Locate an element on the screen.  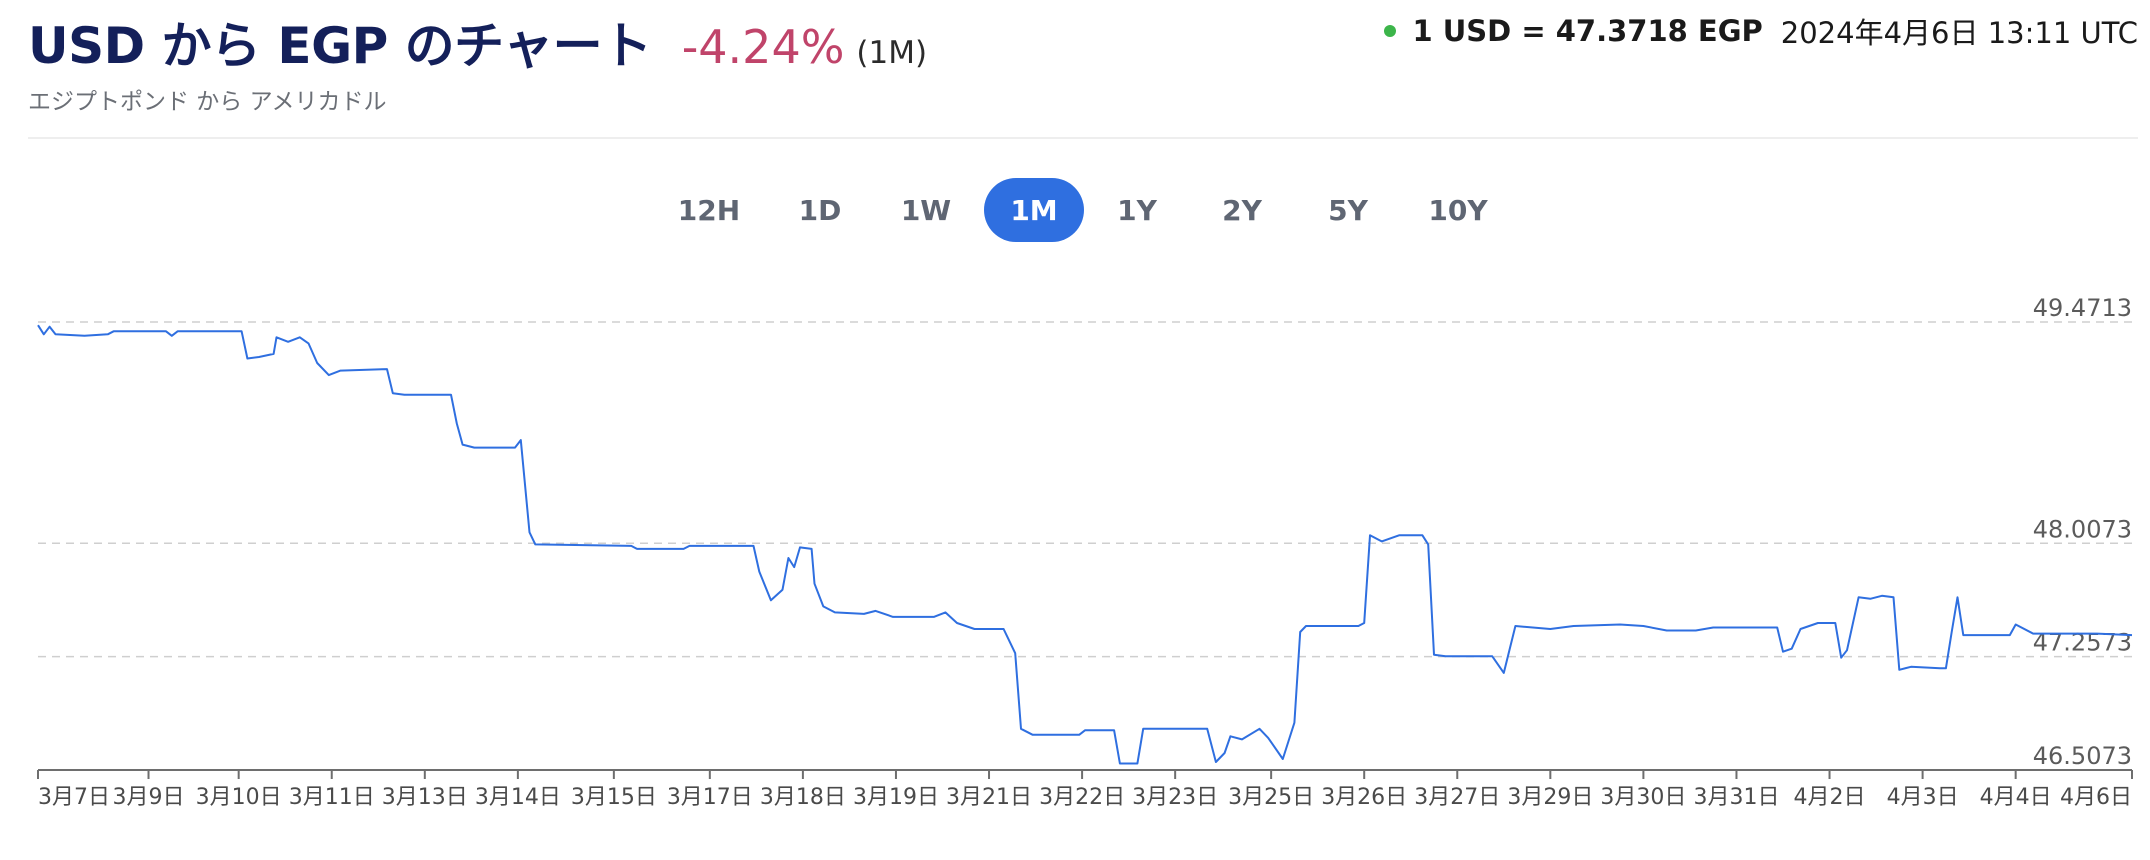
title-line: USD から EGP のチャート -4.24% (1M) is located at coordinates (477, 42).